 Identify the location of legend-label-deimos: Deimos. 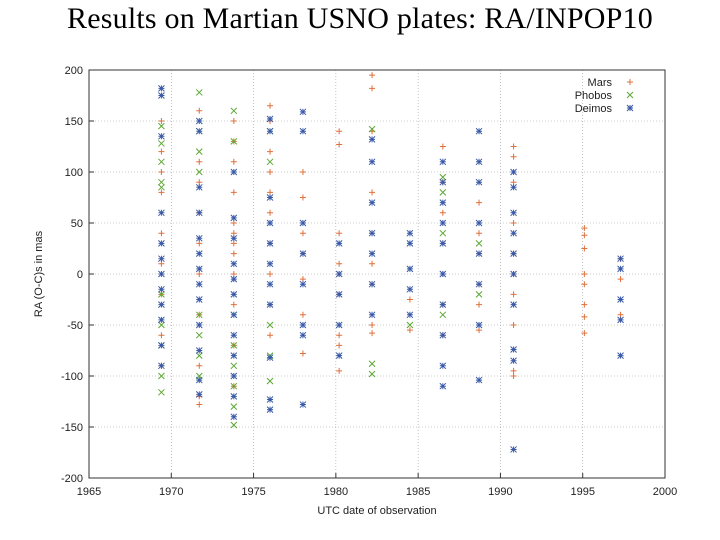
(594, 109).